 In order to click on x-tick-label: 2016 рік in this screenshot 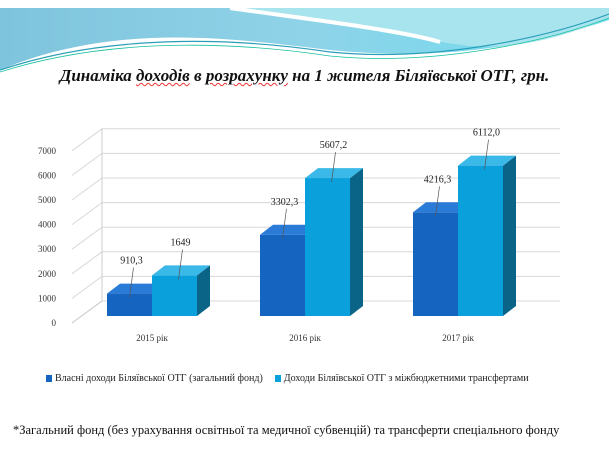, I will do `click(305, 338)`.